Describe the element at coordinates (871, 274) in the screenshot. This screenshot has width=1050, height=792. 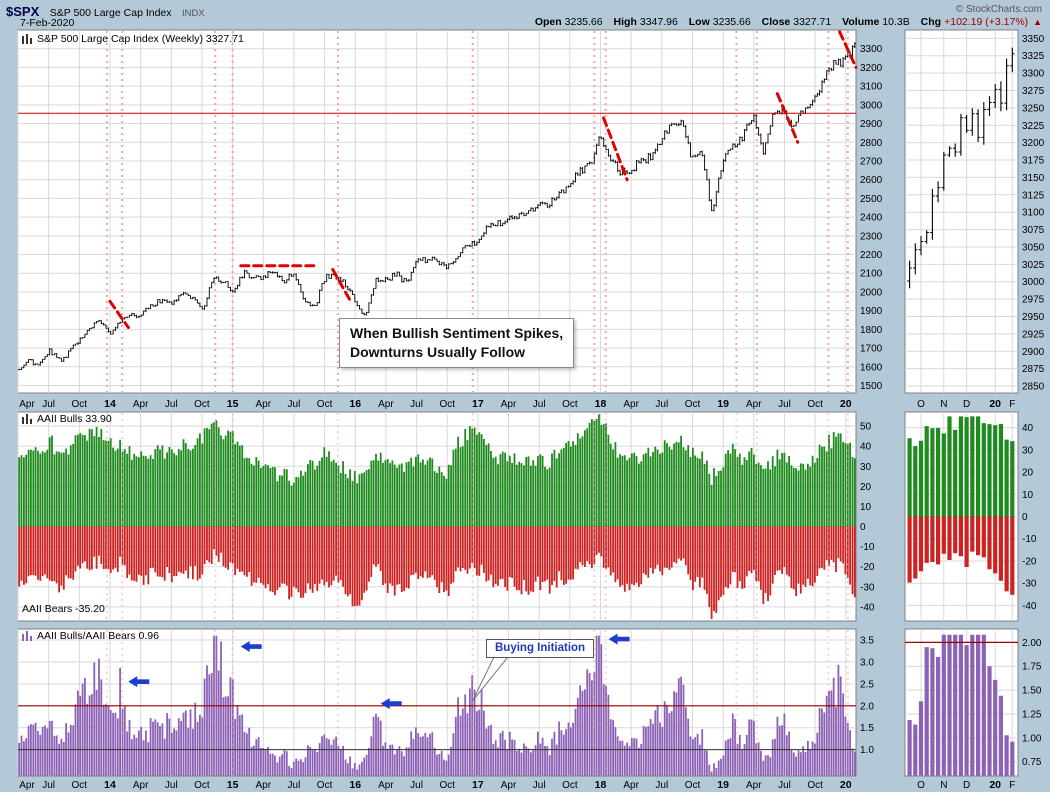
I see `svg-text: 2100` at that location.